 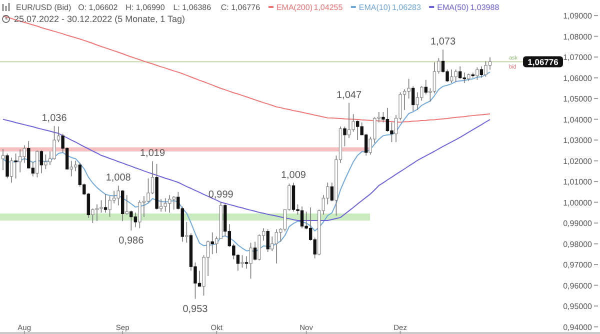 What do you see at coordinates (293, 175) in the screenshot?
I see `annotation: 1,009` at bounding box center [293, 175].